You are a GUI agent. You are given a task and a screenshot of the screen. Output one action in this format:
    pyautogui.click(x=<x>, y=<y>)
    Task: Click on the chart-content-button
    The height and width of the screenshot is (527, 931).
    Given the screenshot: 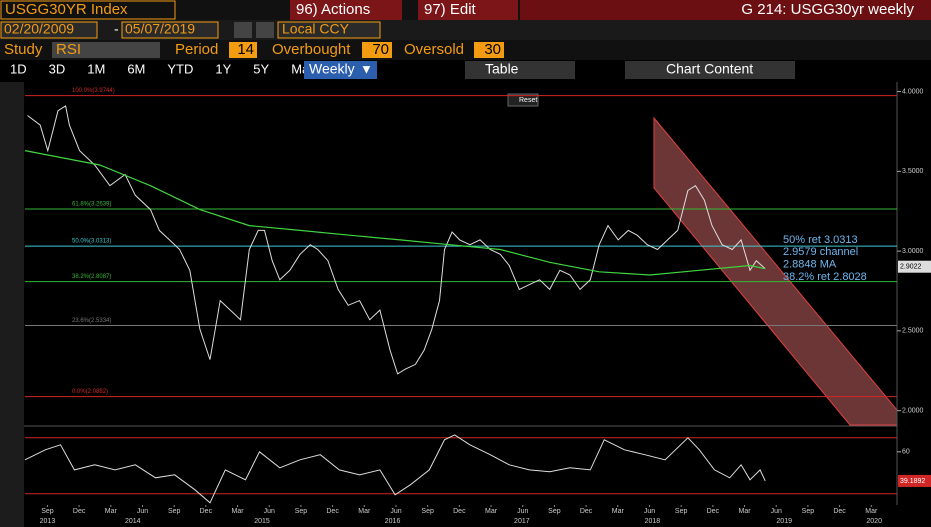 What is the action you would take?
    pyautogui.click(x=710, y=70)
    